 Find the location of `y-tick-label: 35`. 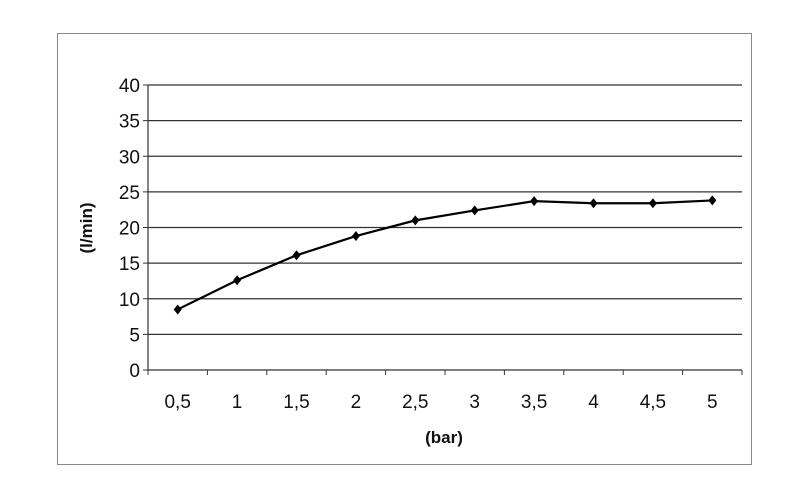

y-tick-label: 35 is located at coordinates (129, 122).